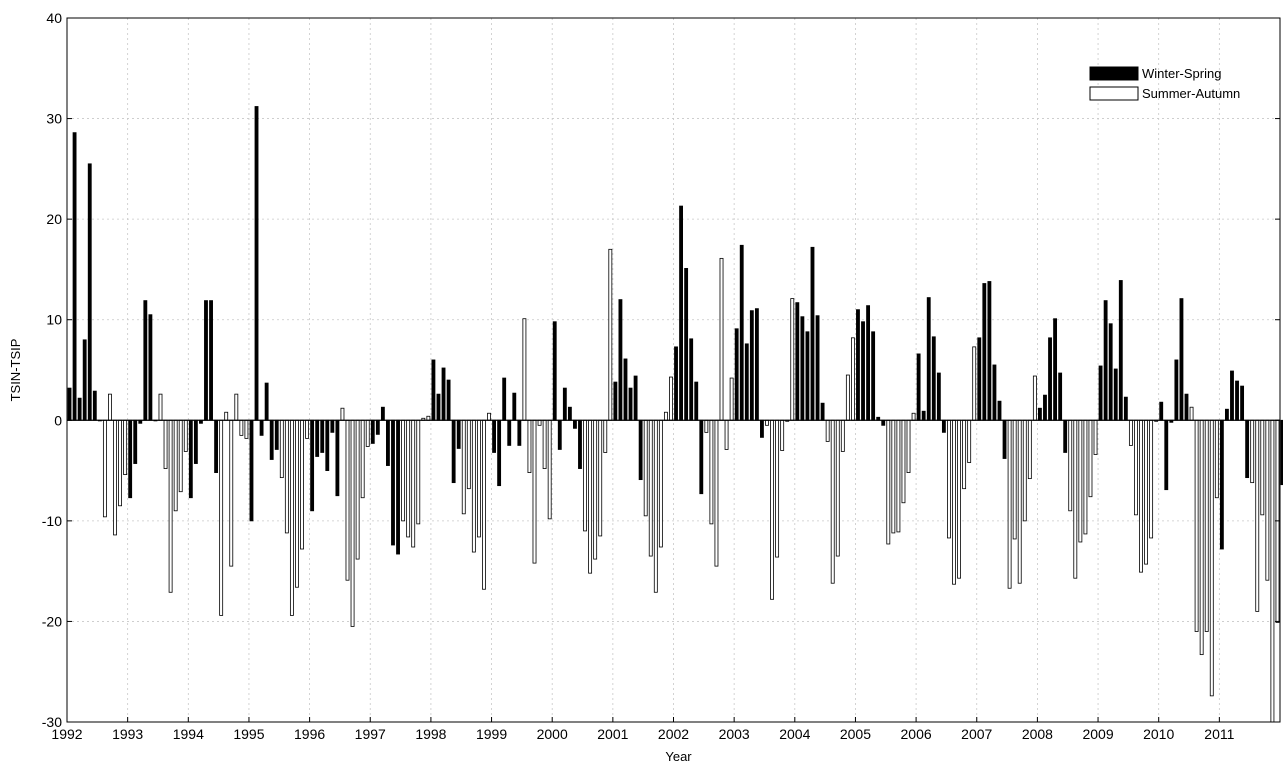 This screenshot has height=770, width=1283. I want to click on x-tick-label: 1993, so click(127, 734).